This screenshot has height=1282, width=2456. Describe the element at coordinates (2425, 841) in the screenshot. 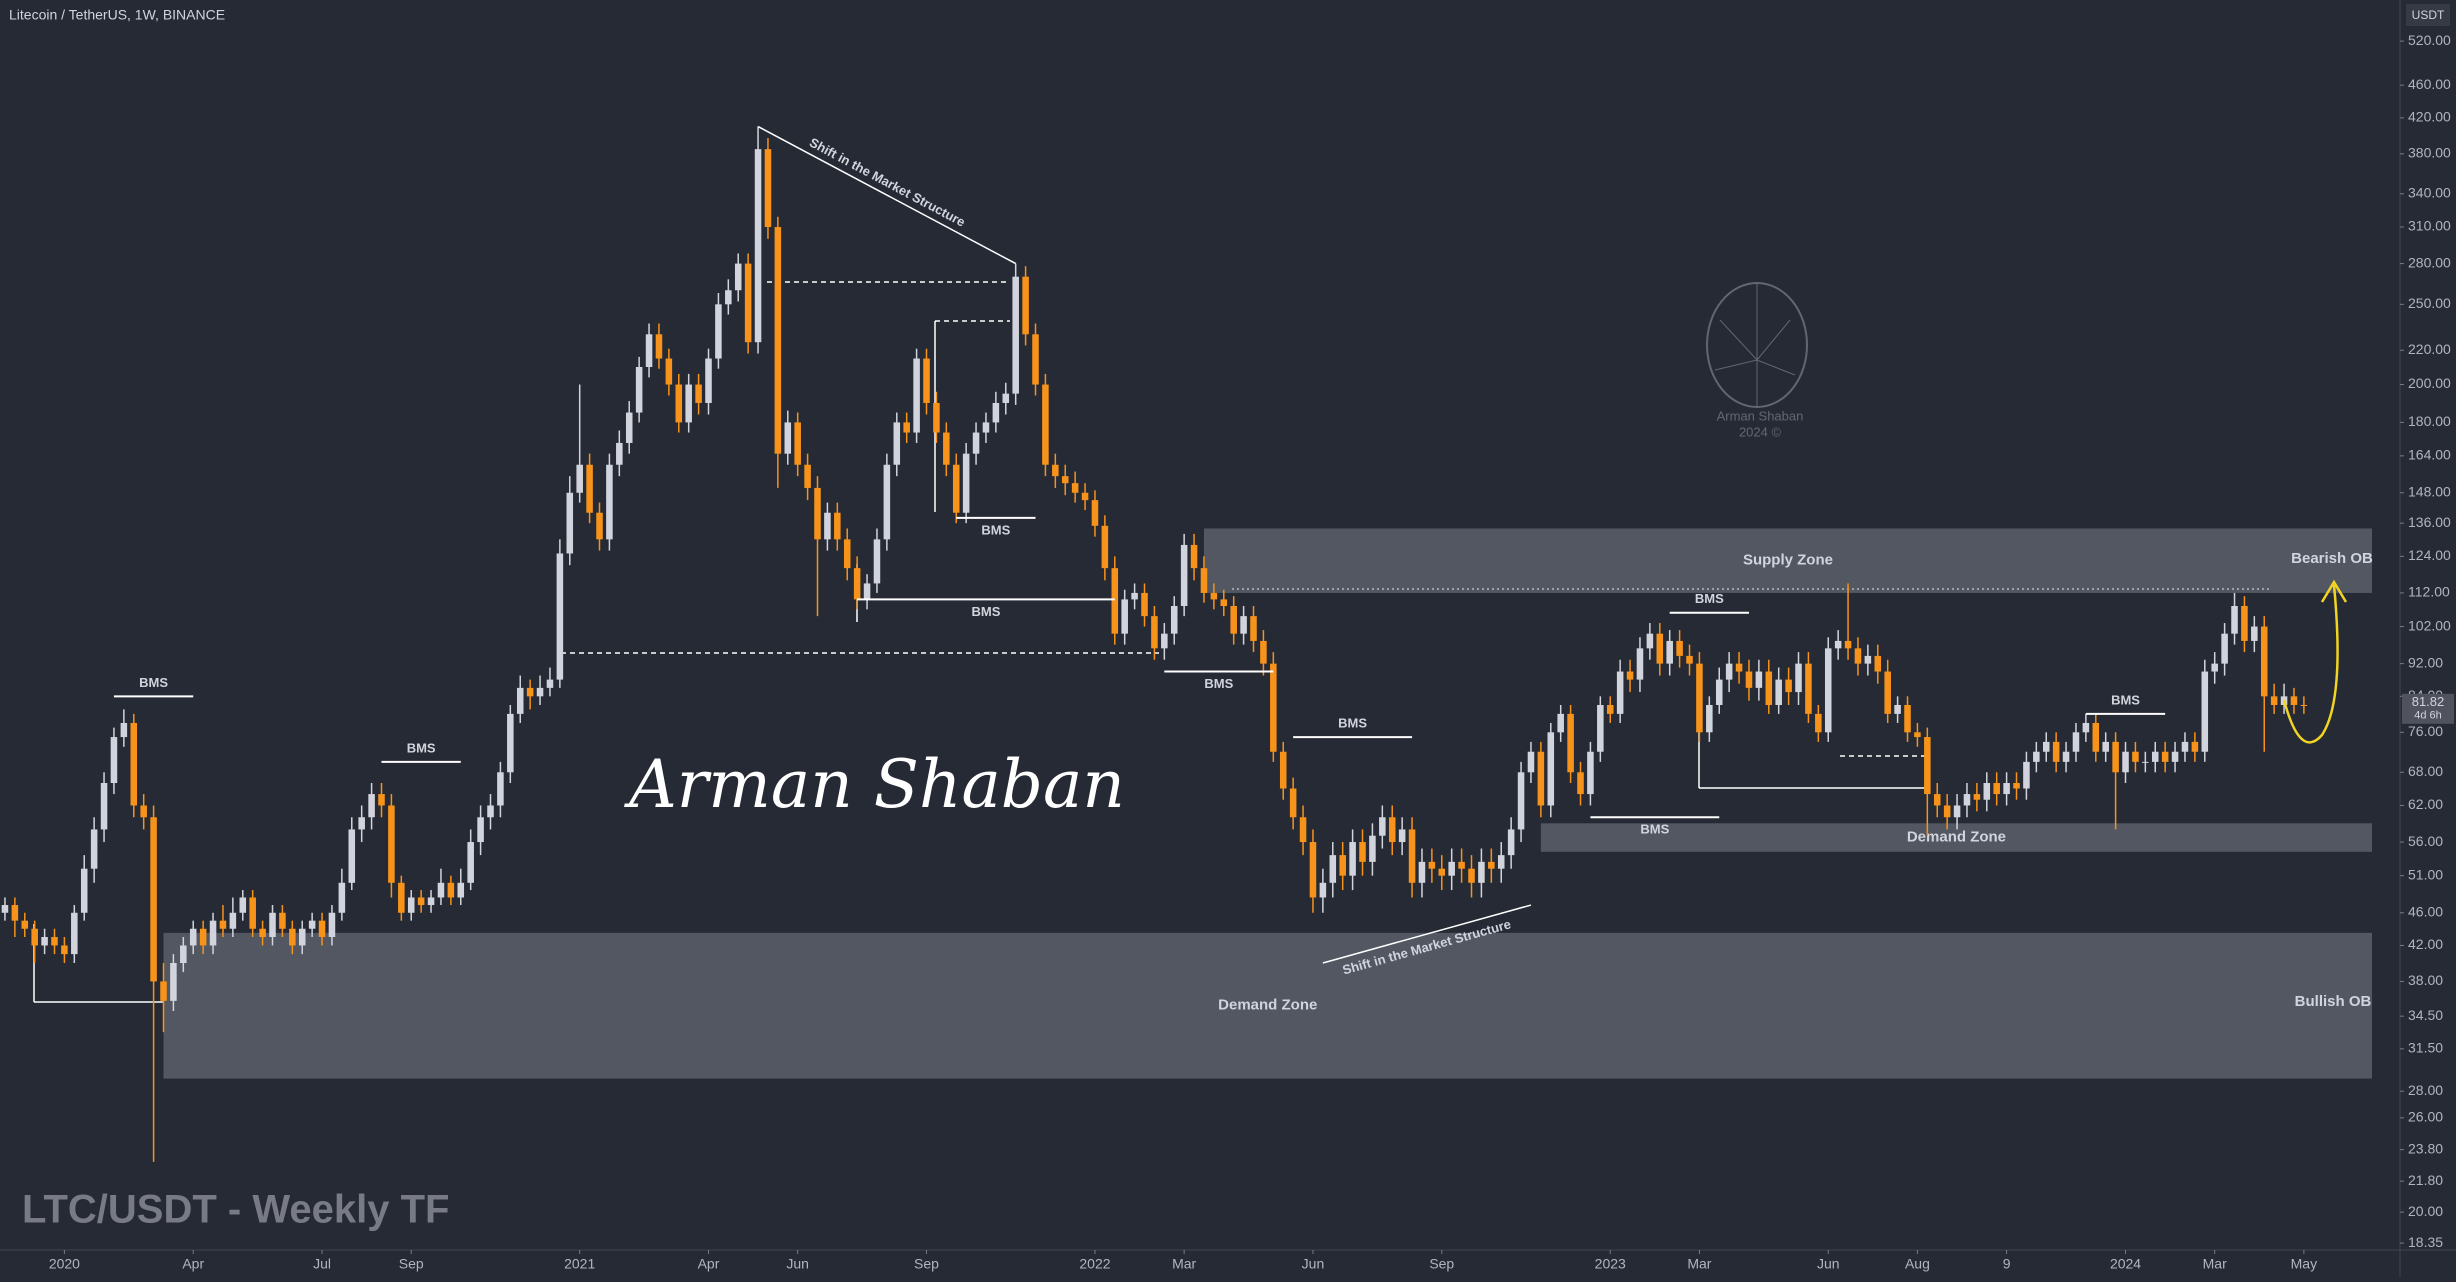

I see `y-tick-label: 56.00` at that location.